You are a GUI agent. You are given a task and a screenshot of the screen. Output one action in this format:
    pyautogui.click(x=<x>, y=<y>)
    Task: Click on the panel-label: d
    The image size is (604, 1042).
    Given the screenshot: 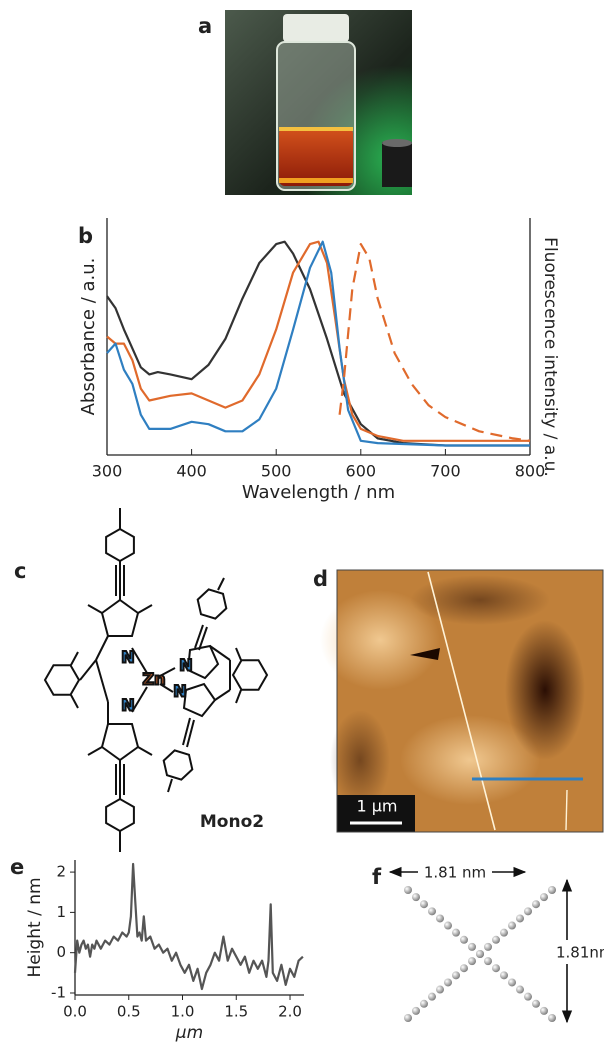 What is the action you would take?
    pyautogui.click(x=320, y=579)
    